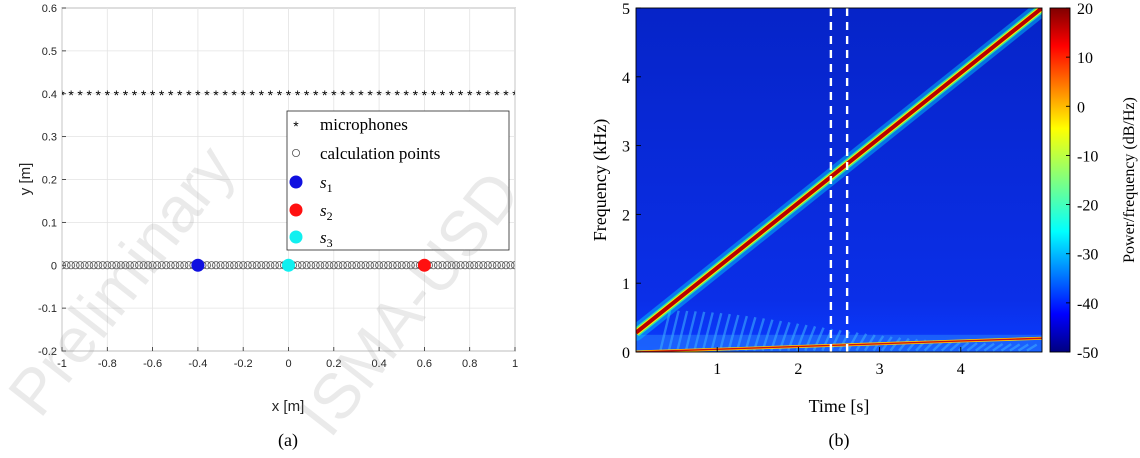 Image resolution: width=1140 pixels, height=458 pixels. What do you see at coordinates (839, 344) in the screenshot?
I see `low-line` at bounding box center [839, 344].